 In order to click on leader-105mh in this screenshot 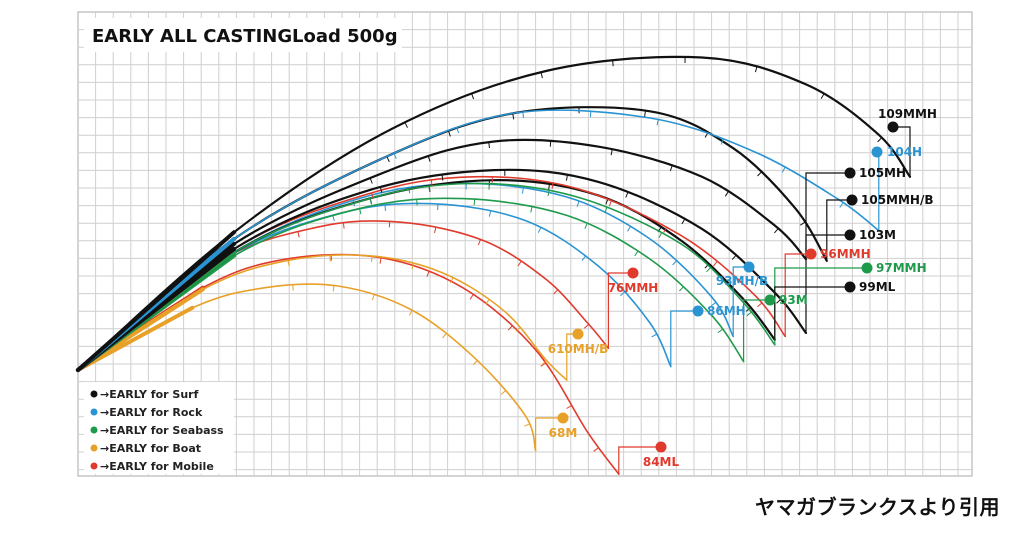, I will do `click(827, 216)`.